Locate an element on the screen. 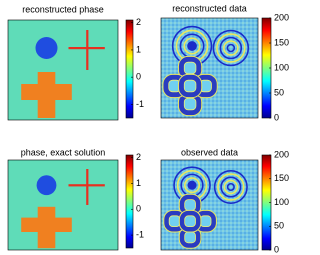 This screenshot has height=255, width=320. panel-title: reconstructed data is located at coordinates (209, 8).